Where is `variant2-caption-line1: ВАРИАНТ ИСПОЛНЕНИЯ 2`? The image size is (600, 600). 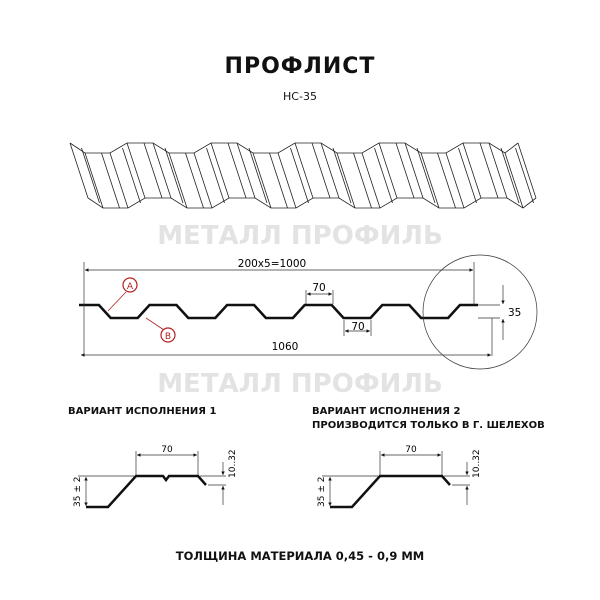
variant2-caption-line1: ВАРИАНТ ИСПОЛНЕНИЯ 2 is located at coordinates (386, 411).